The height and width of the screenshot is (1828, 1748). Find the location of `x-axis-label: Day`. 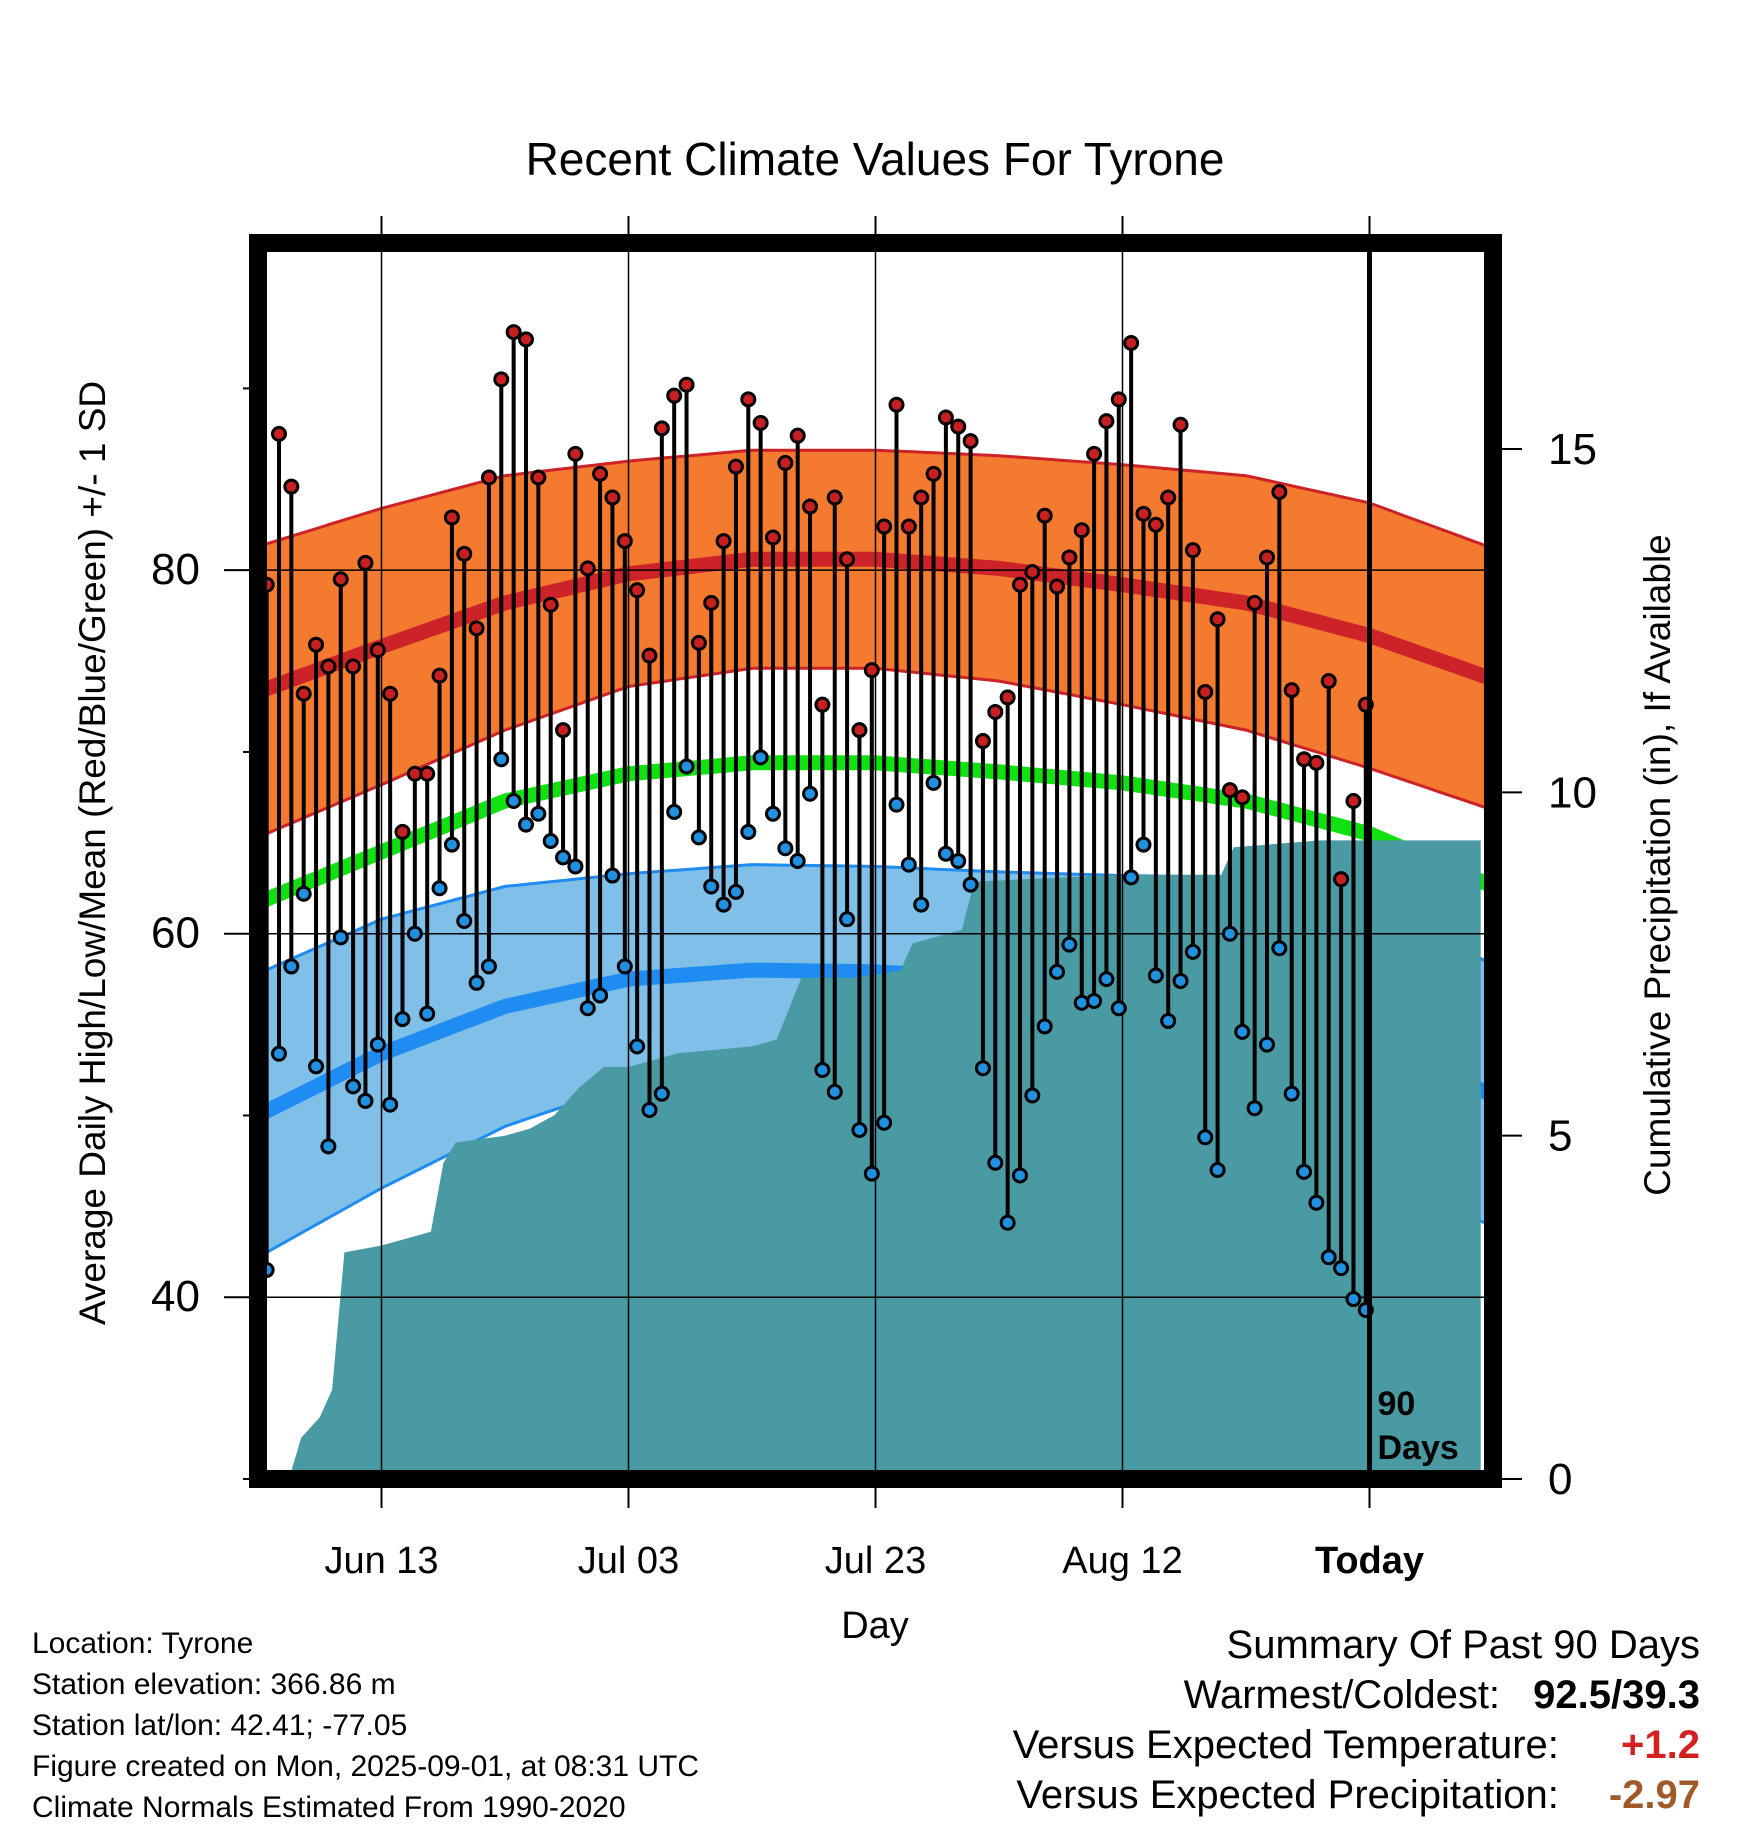

x-axis-label: Day is located at coordinates (875, 1626).